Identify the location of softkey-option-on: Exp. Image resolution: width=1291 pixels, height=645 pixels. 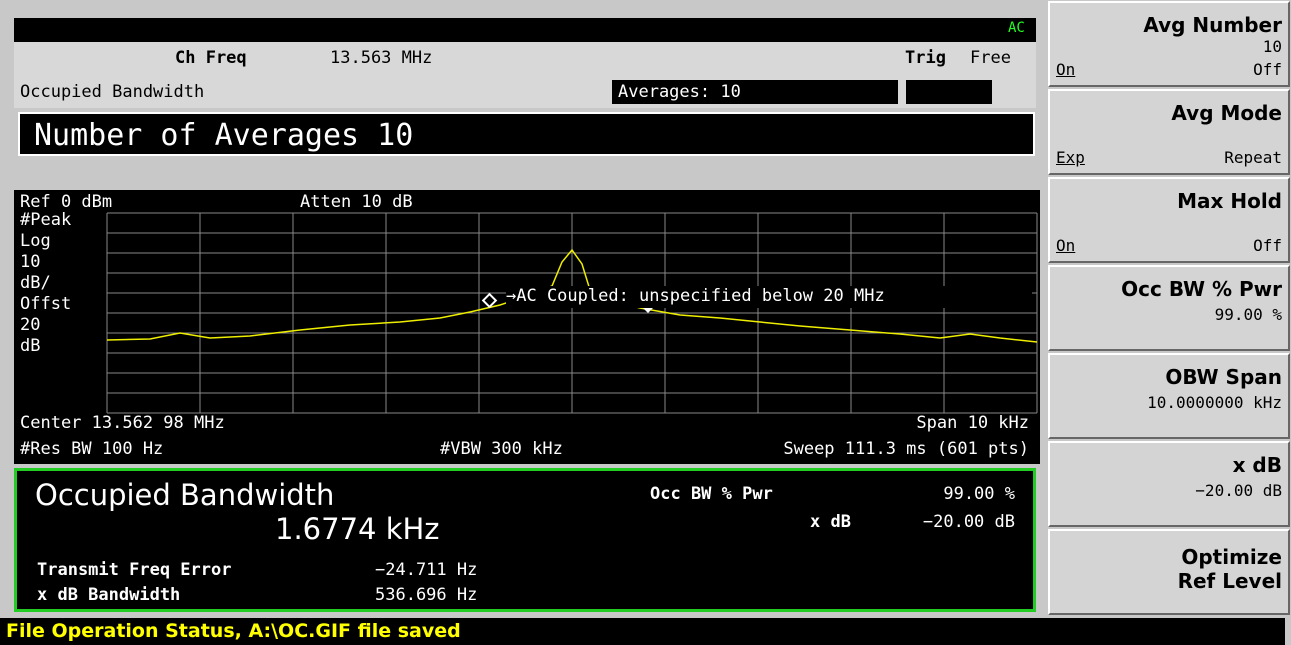
(1070, 157).